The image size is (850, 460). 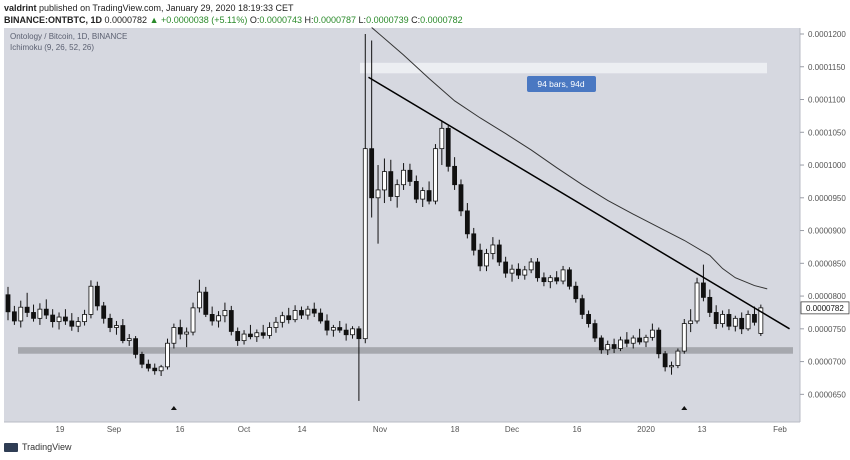 What do you see at coordinates (387, 20) in the screenshot?
I see `low-value: 0.0000739` at bounding box center [387, 20].